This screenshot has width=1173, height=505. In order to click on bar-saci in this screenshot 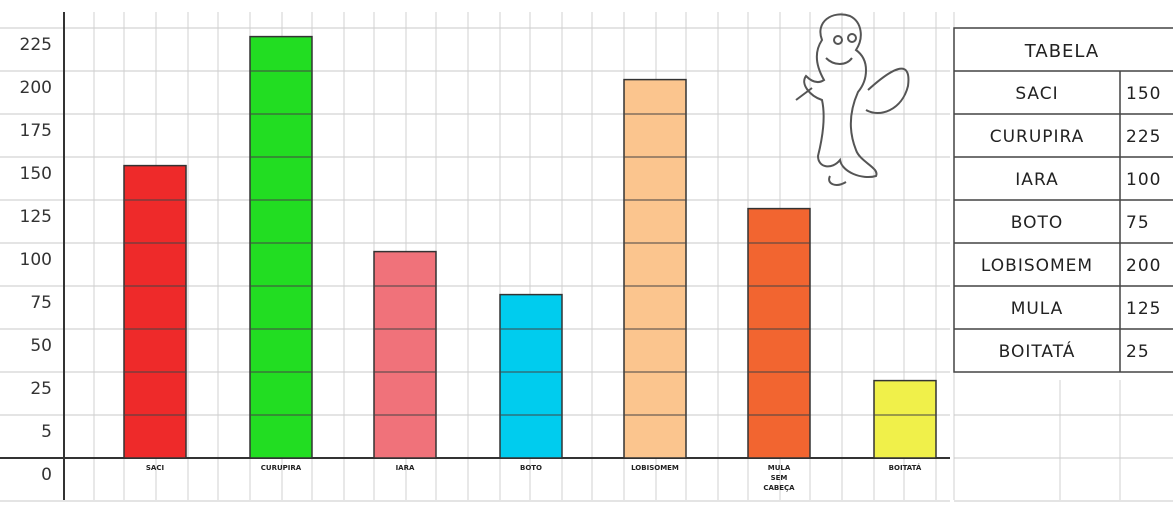, I will do `click(155, 311)`.